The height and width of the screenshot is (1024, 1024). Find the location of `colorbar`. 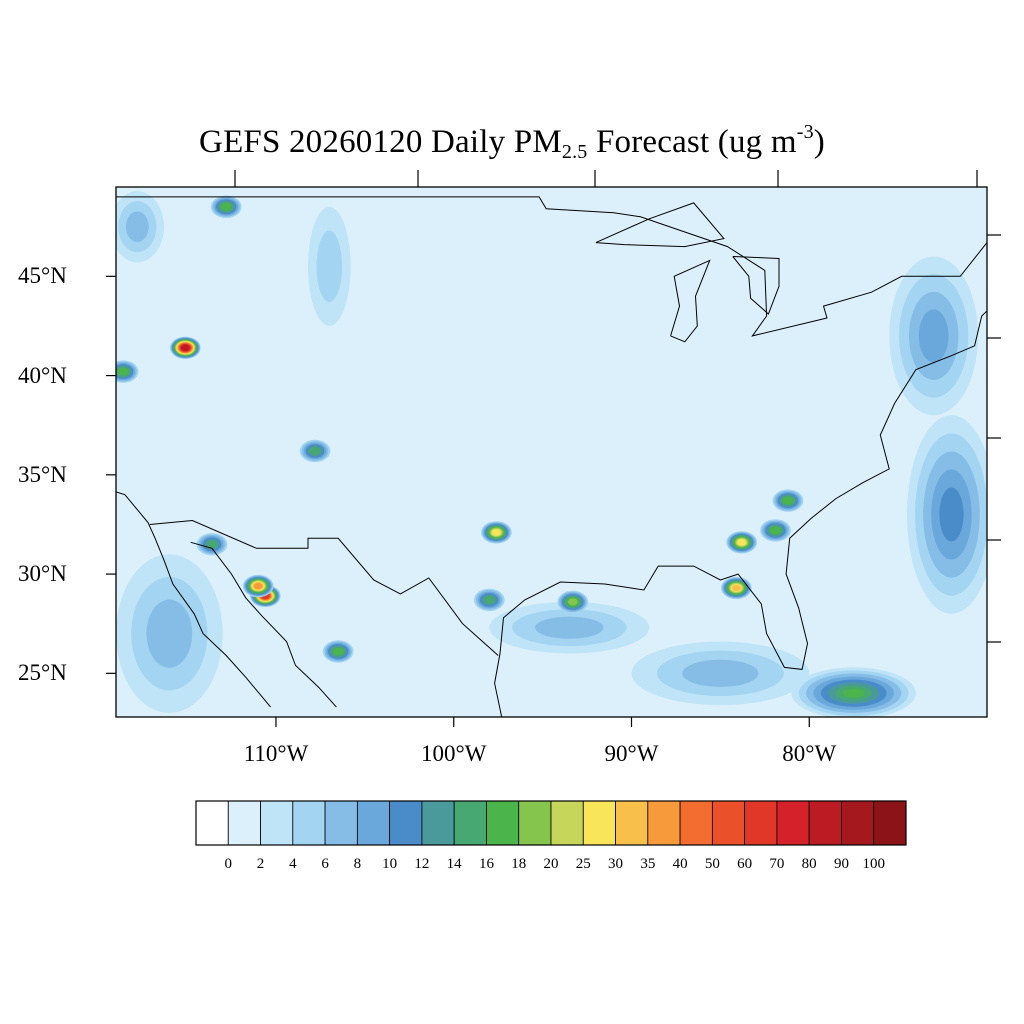

colorbar is located at coordinates (551, 823).